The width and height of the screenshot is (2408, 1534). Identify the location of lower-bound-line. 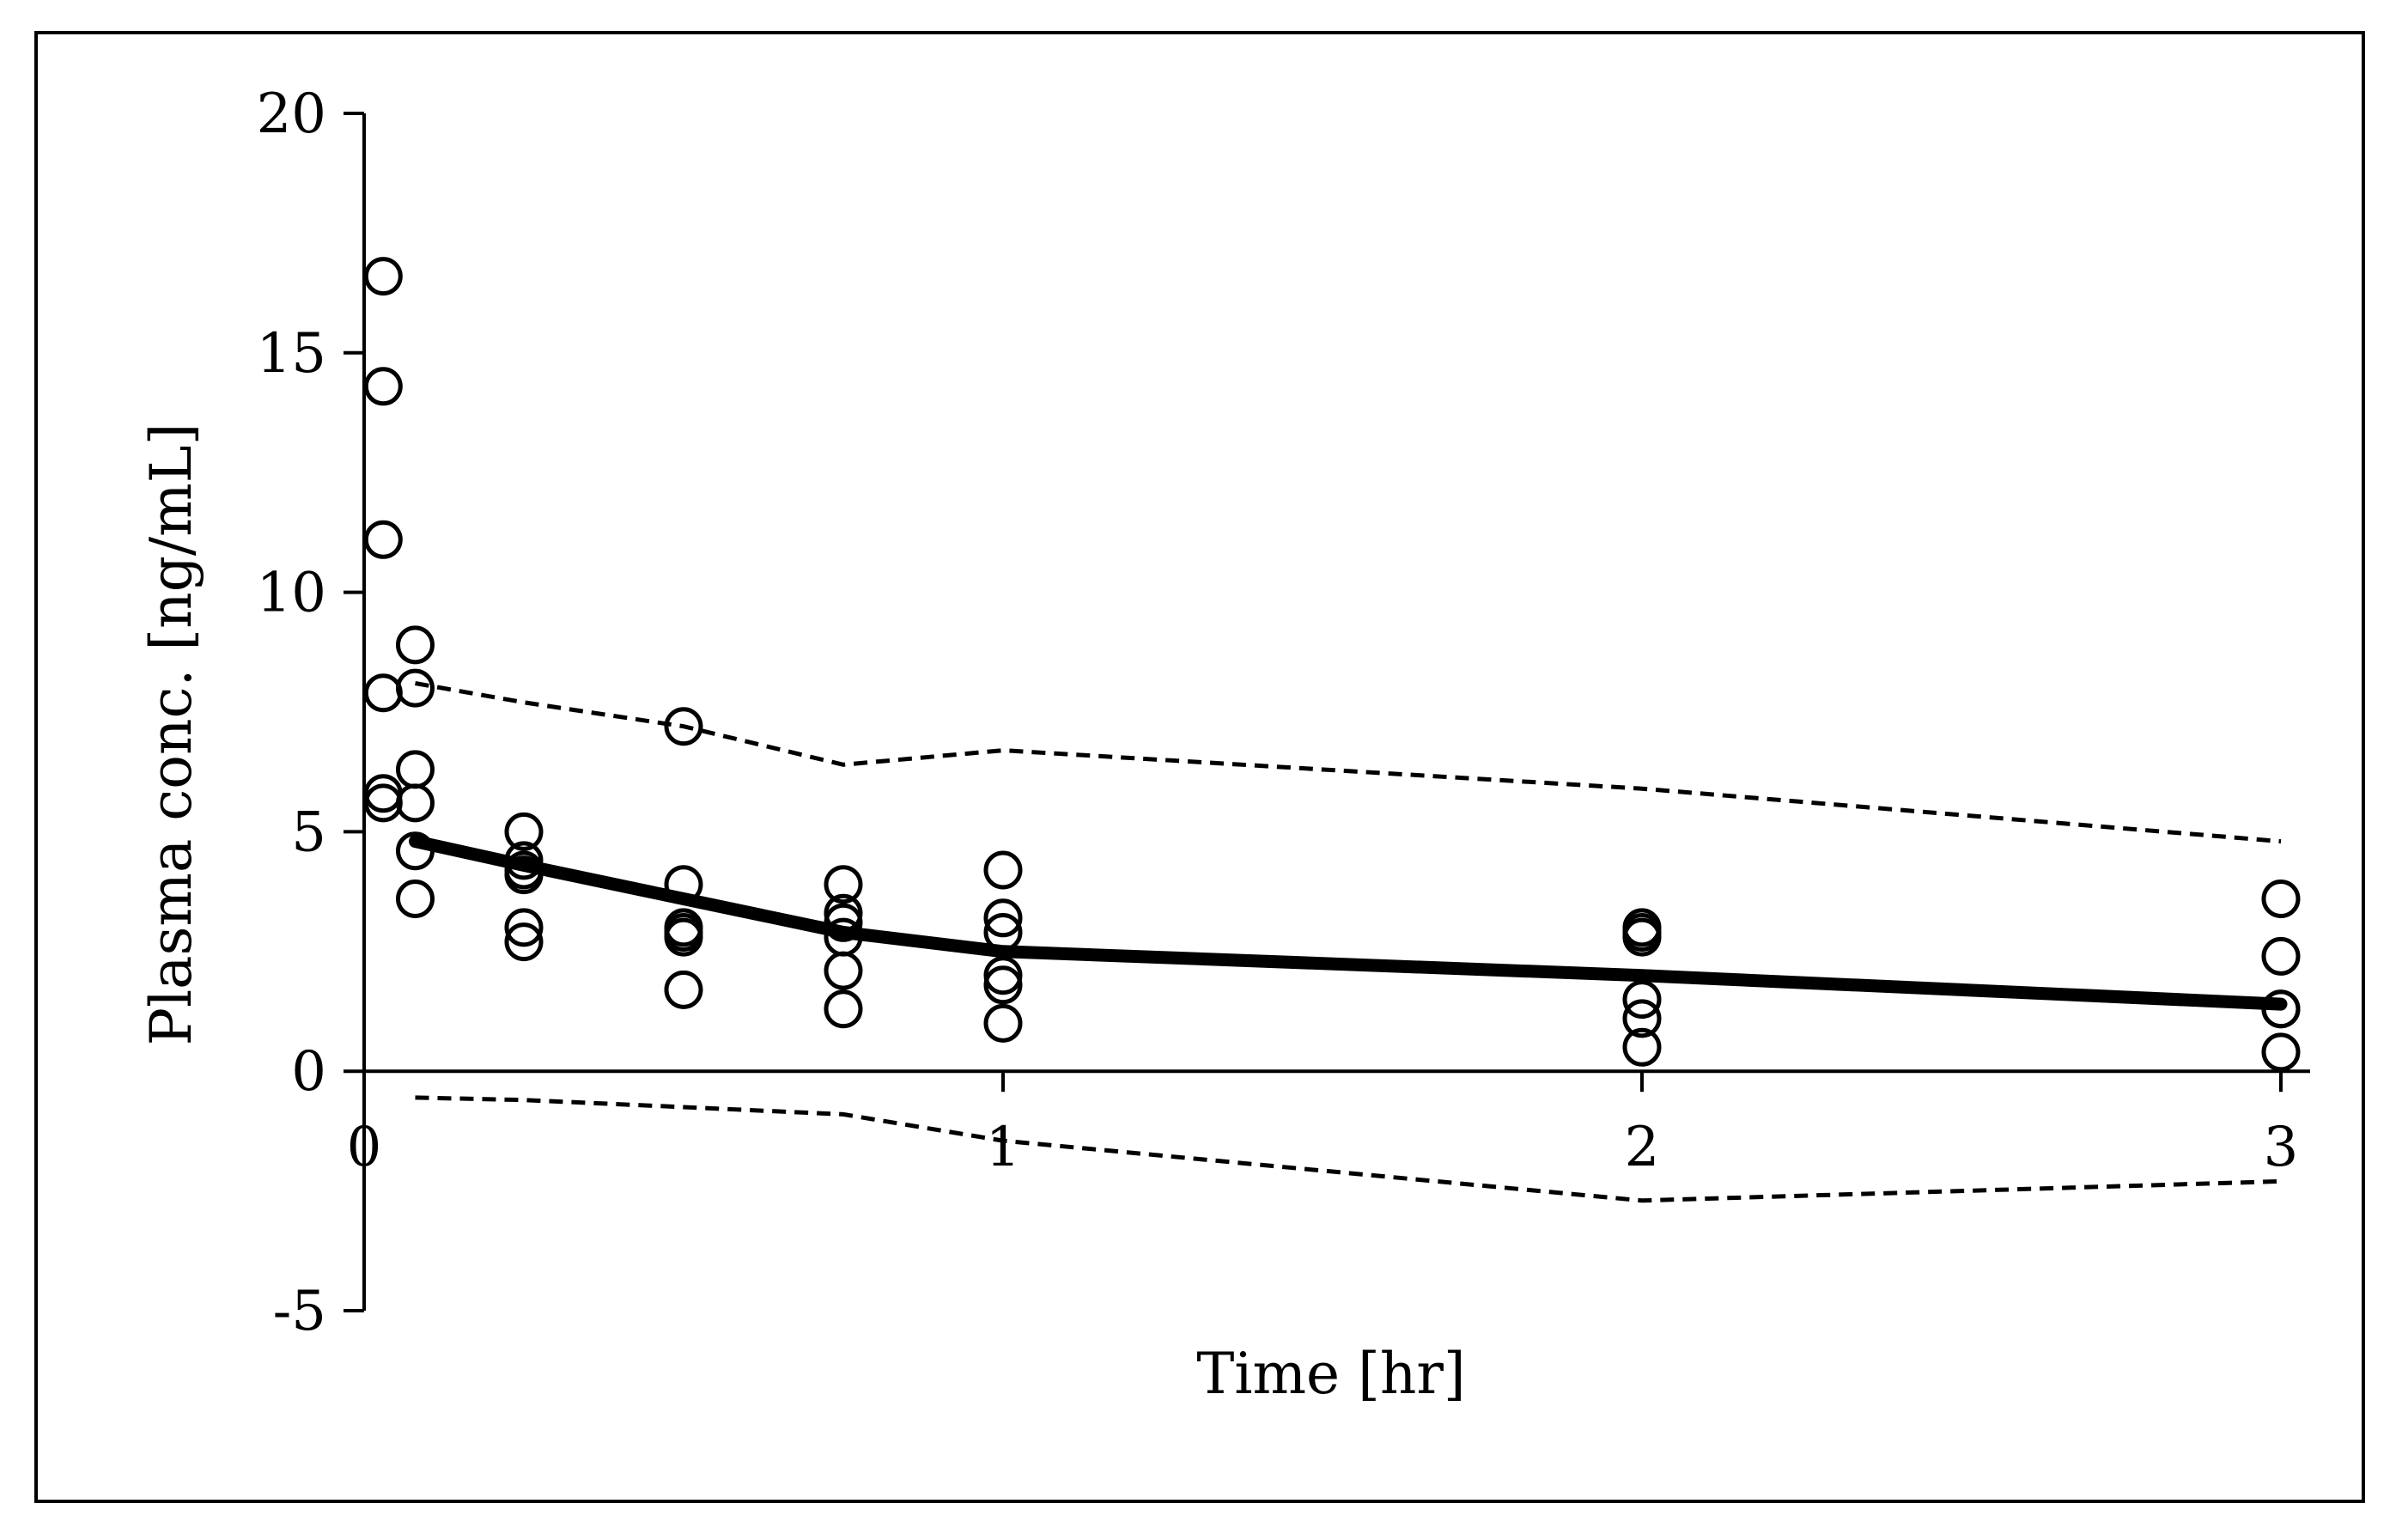
(1348, 1149).